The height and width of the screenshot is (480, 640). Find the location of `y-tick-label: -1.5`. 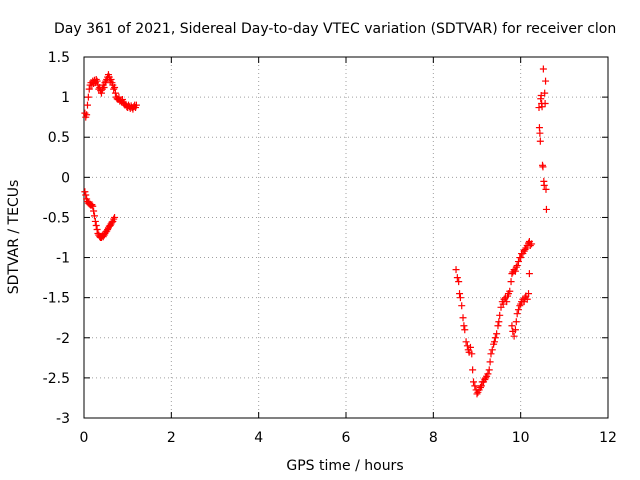

y-tick-label: -1.5 is located at coordinates (56, 299).